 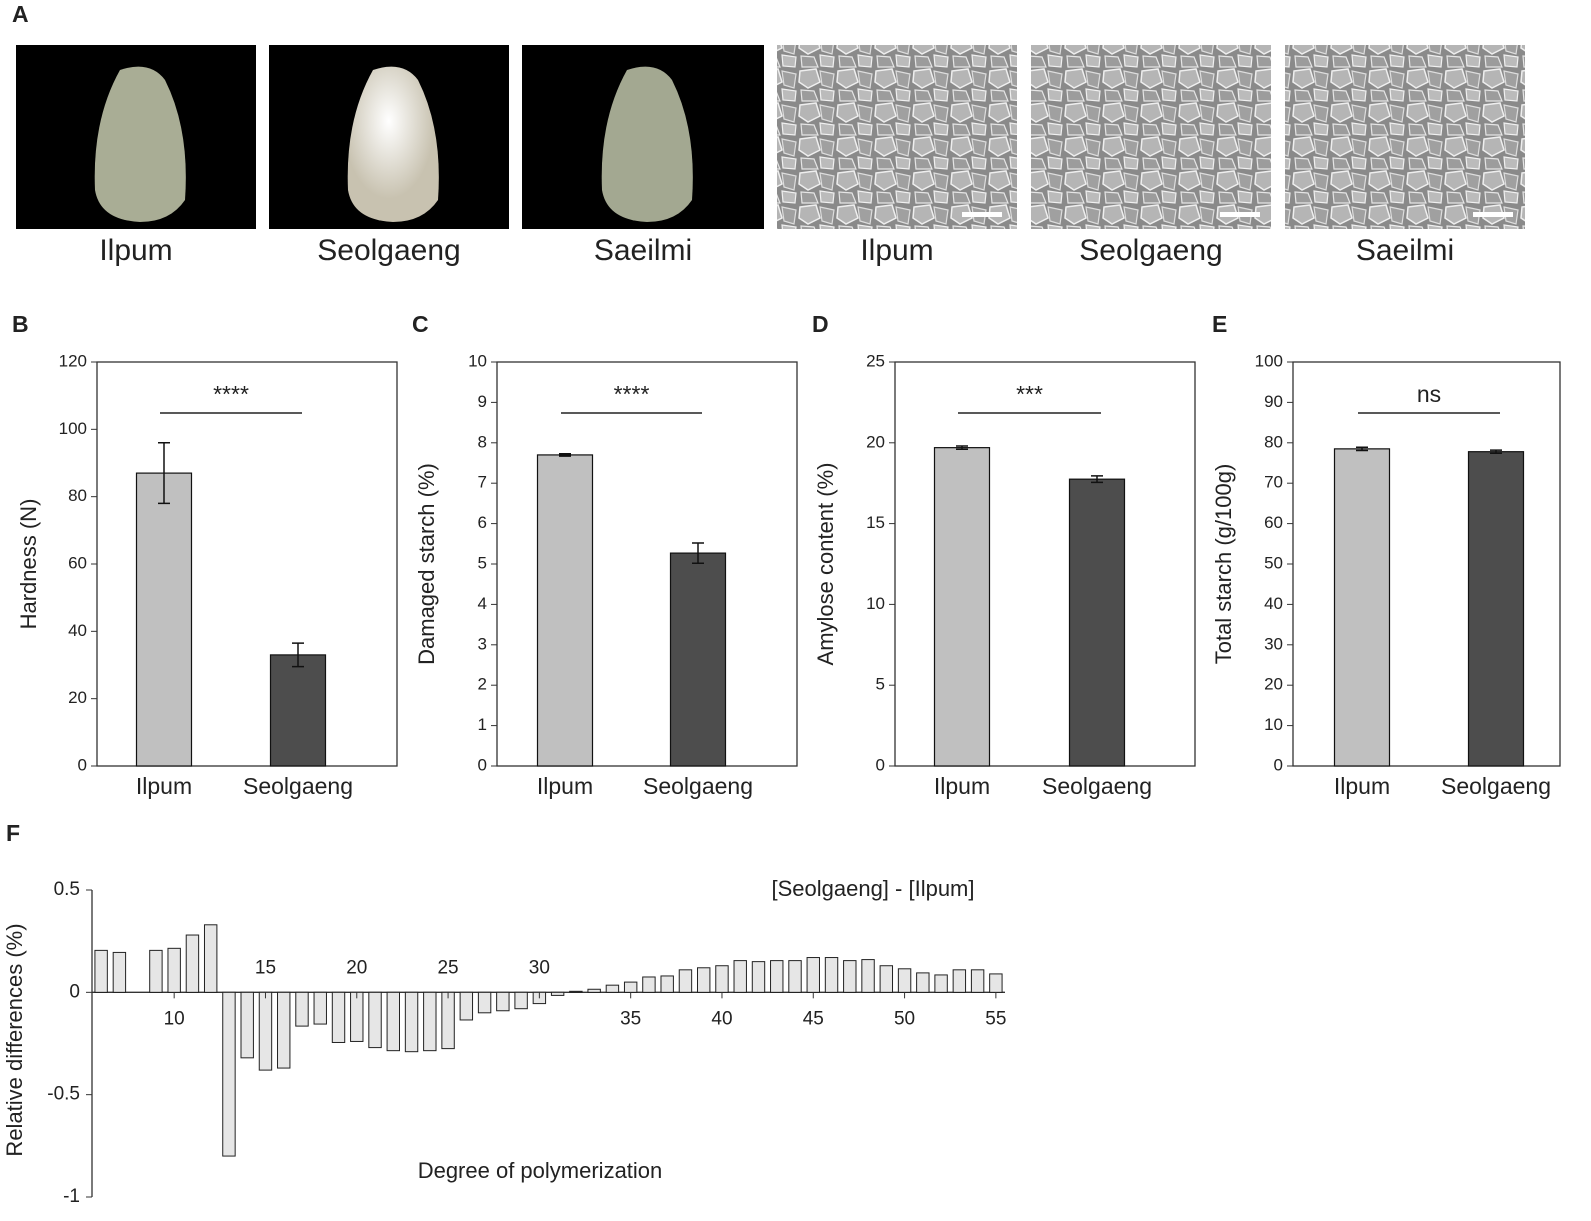 What do you see at coordinates (482, 522) in the screenshot?
I see `y-tick-label: 6` at bounding box center [482, 522].